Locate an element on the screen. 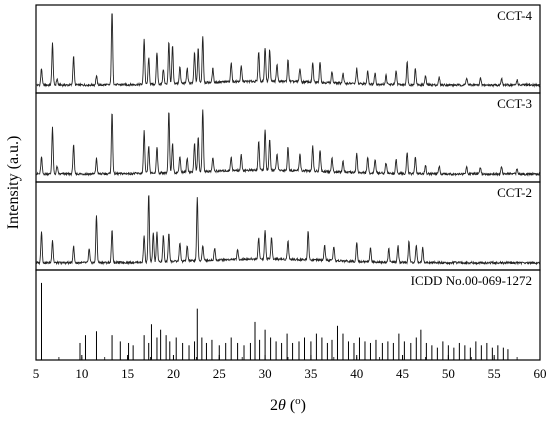 The height and width of the screenshot is (422, 550). x-tick-label: 25 is located at coordinates (219, 373).